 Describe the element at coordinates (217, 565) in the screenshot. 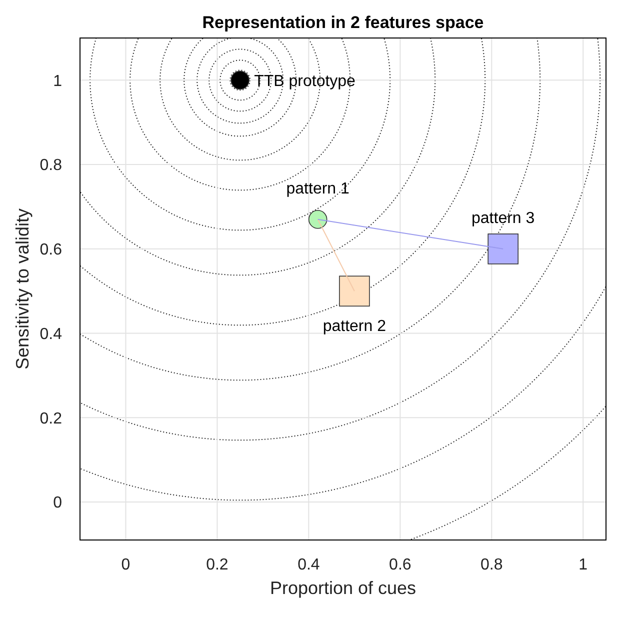

I see `x-tick-label: 0.2` at that location.